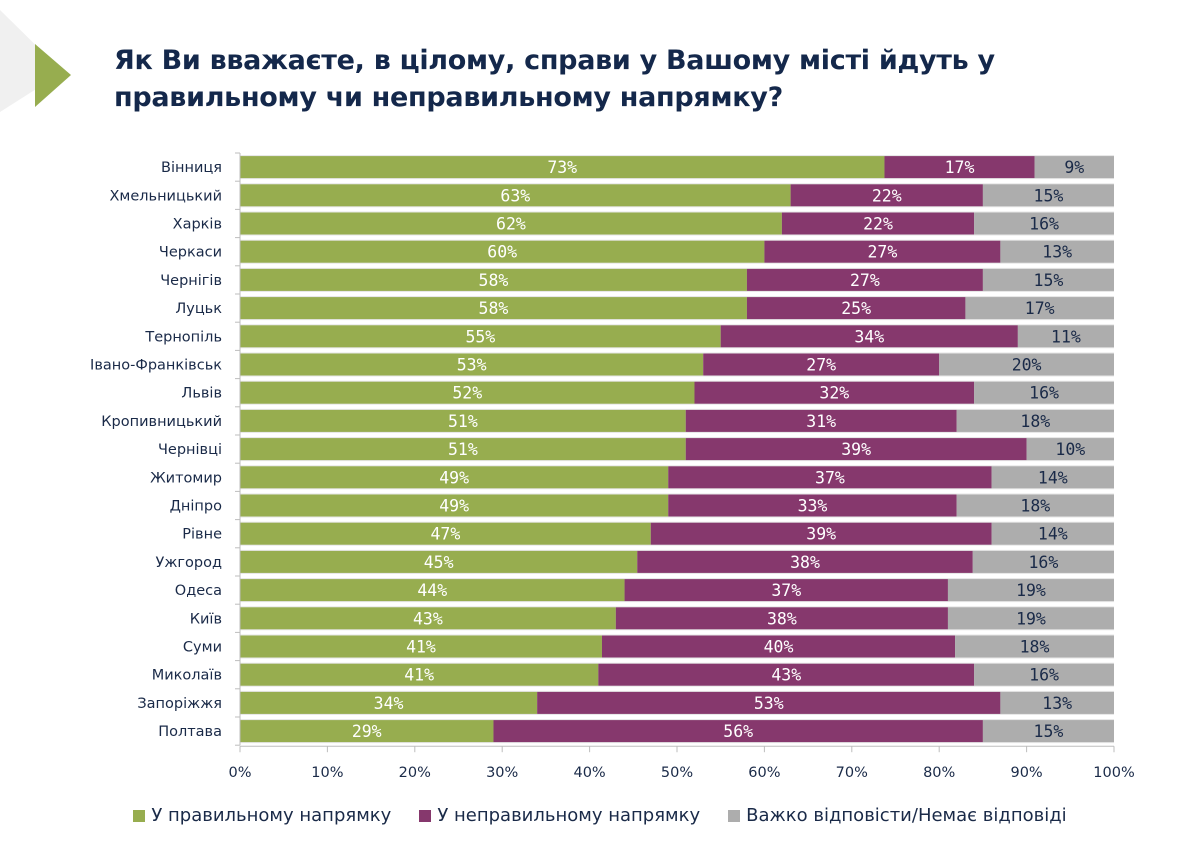  I want to click on data-label: 40%, so click(779, 647).